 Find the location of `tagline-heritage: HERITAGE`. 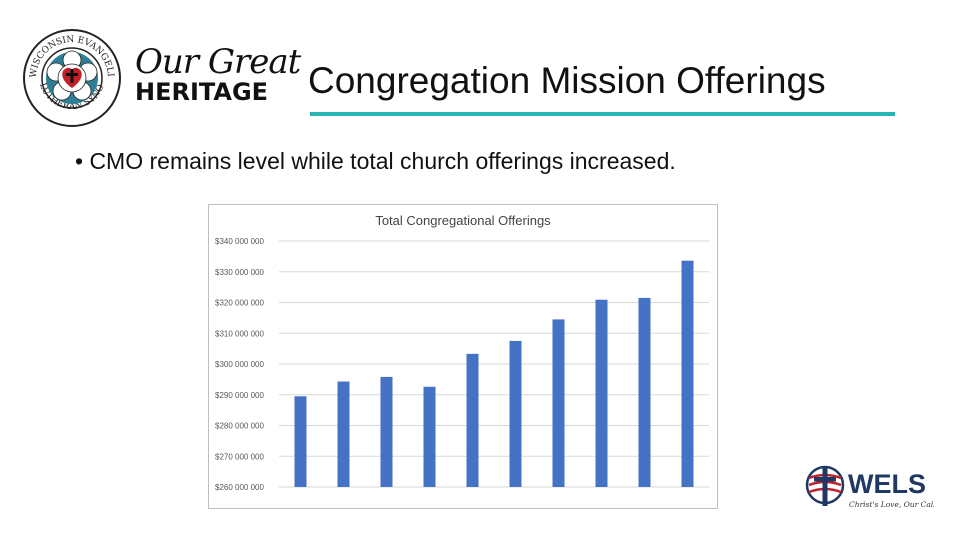

tagline-heritage: HERITAGE is located at coordinates (202, 92).